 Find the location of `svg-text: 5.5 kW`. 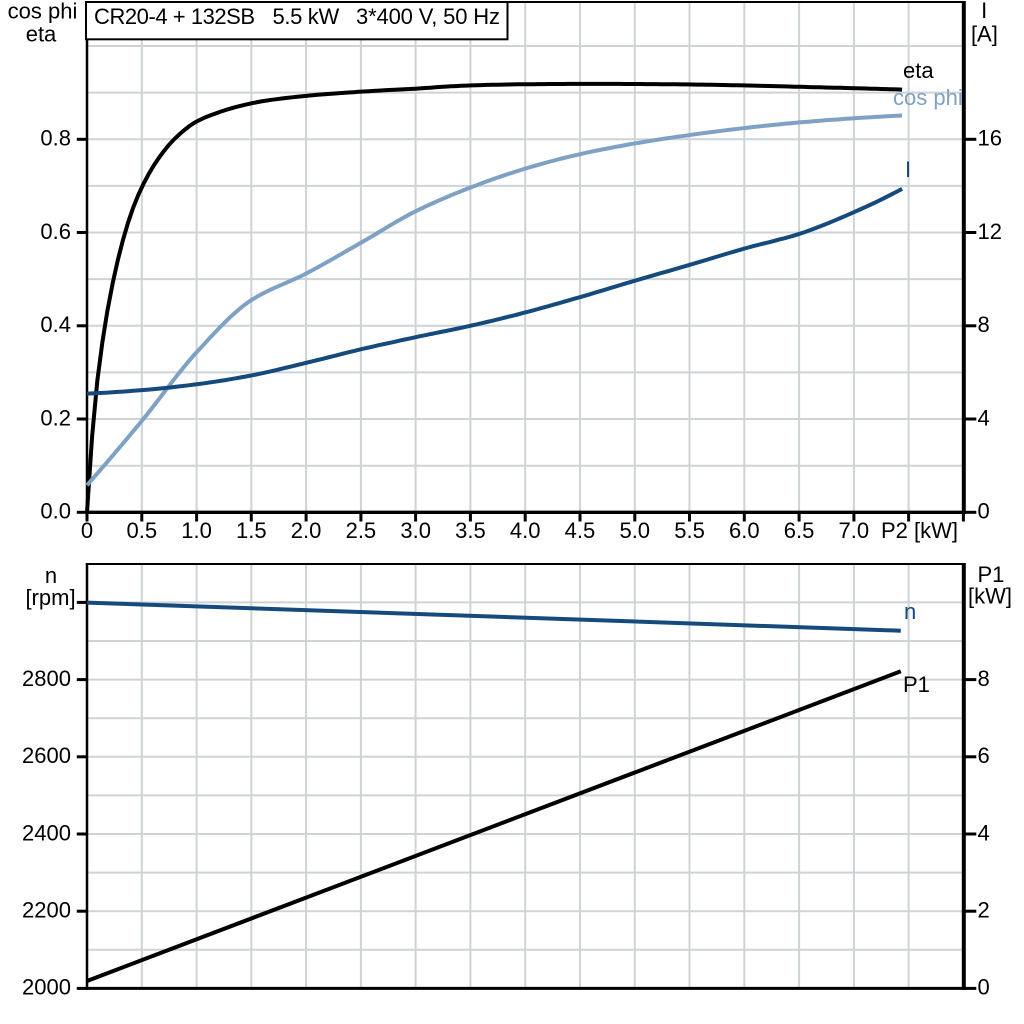

svg-text: 5.5 kW is located at coordinates (306, 16).